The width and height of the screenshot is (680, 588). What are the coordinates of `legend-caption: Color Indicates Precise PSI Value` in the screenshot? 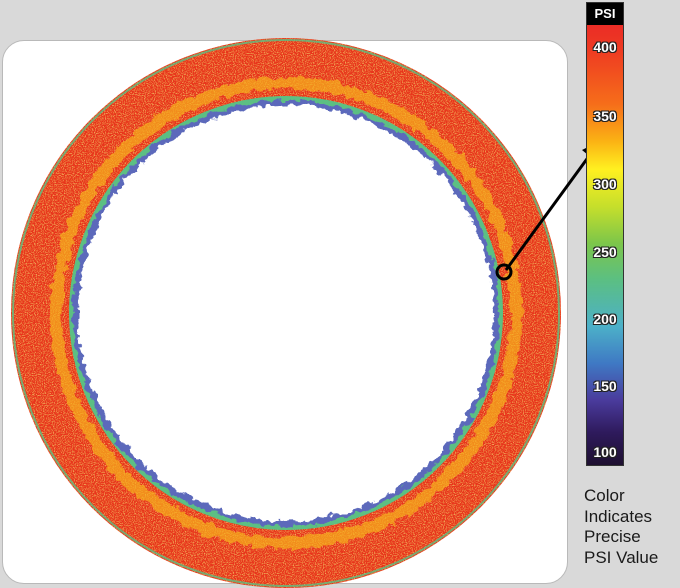 It's located at (632, 527).